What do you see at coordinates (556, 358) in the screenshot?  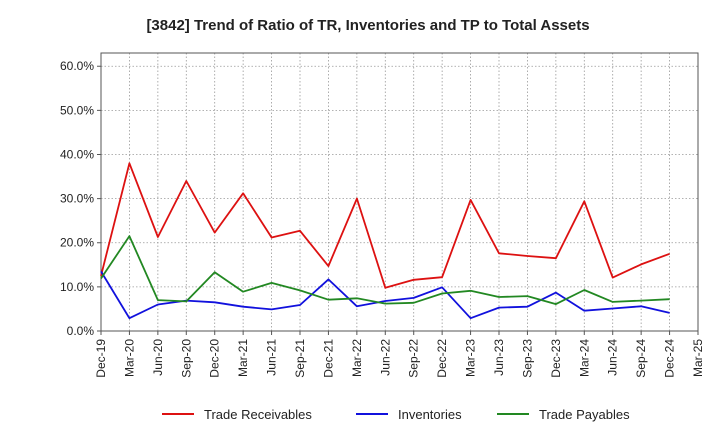 I see `x-tick-label: Dec-23` at bounding box center [556, 358].